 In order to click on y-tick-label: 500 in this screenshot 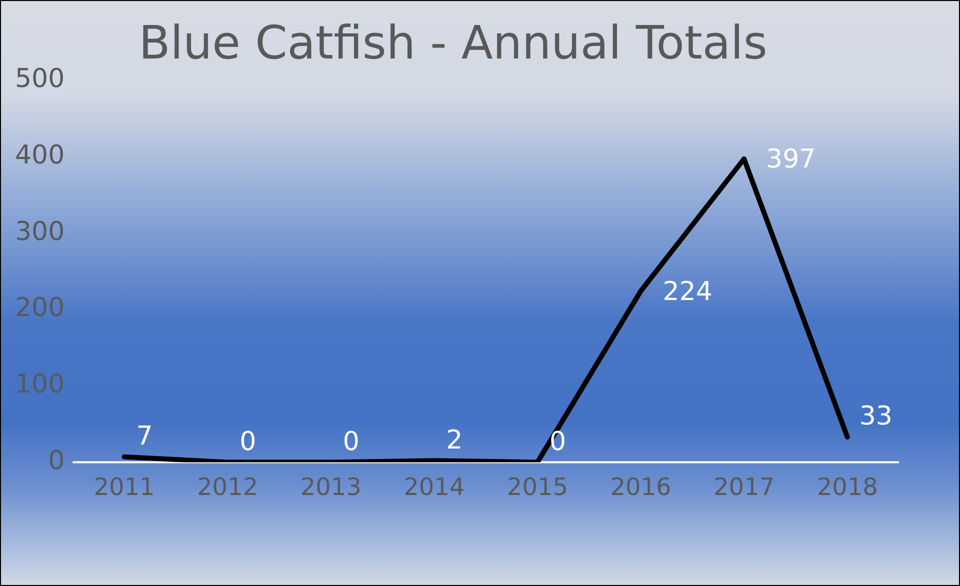, I will do `click(39, 79)`.